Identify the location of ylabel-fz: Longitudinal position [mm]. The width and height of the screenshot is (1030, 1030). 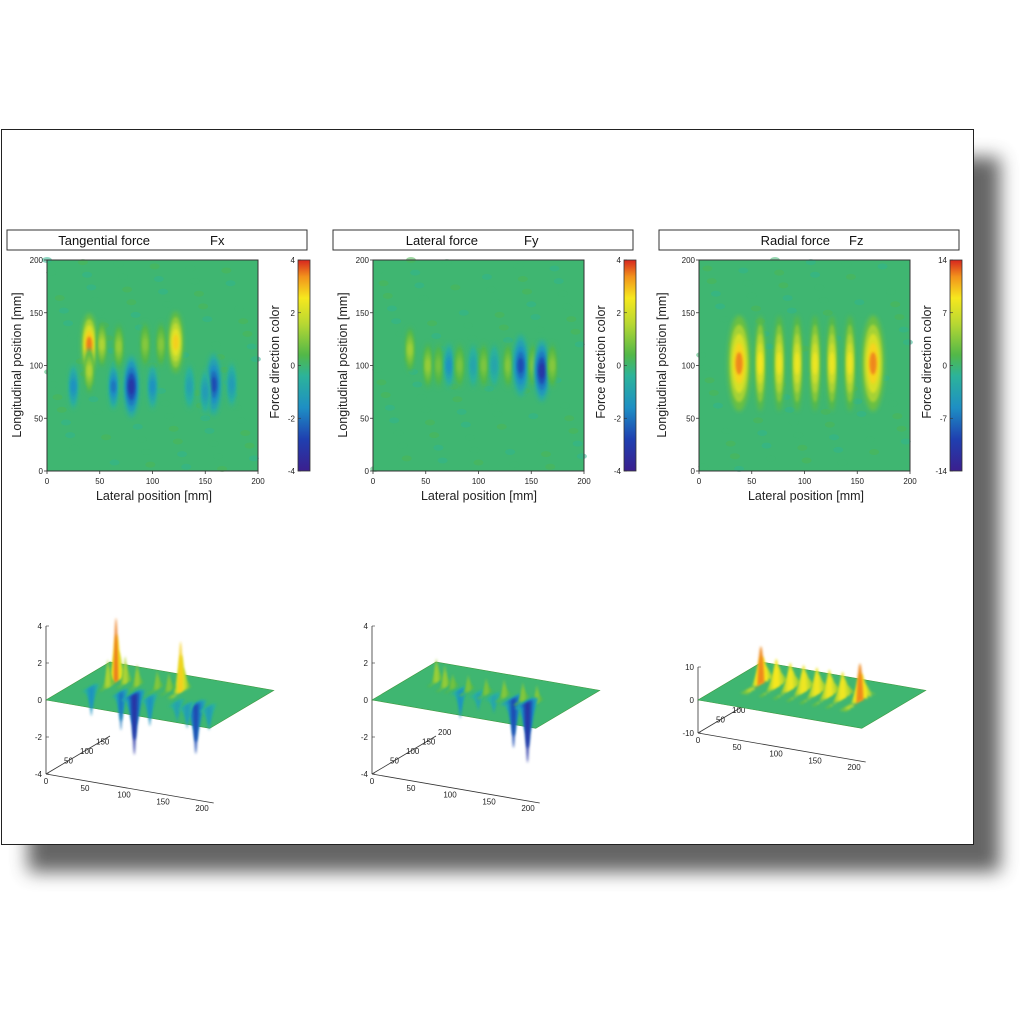
(662, 364).